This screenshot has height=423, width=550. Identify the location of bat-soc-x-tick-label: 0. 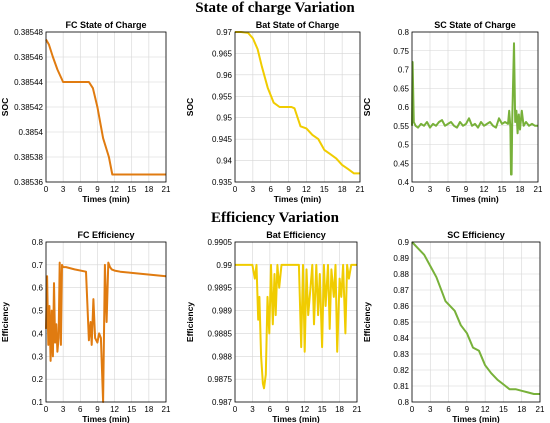
(235, 189).